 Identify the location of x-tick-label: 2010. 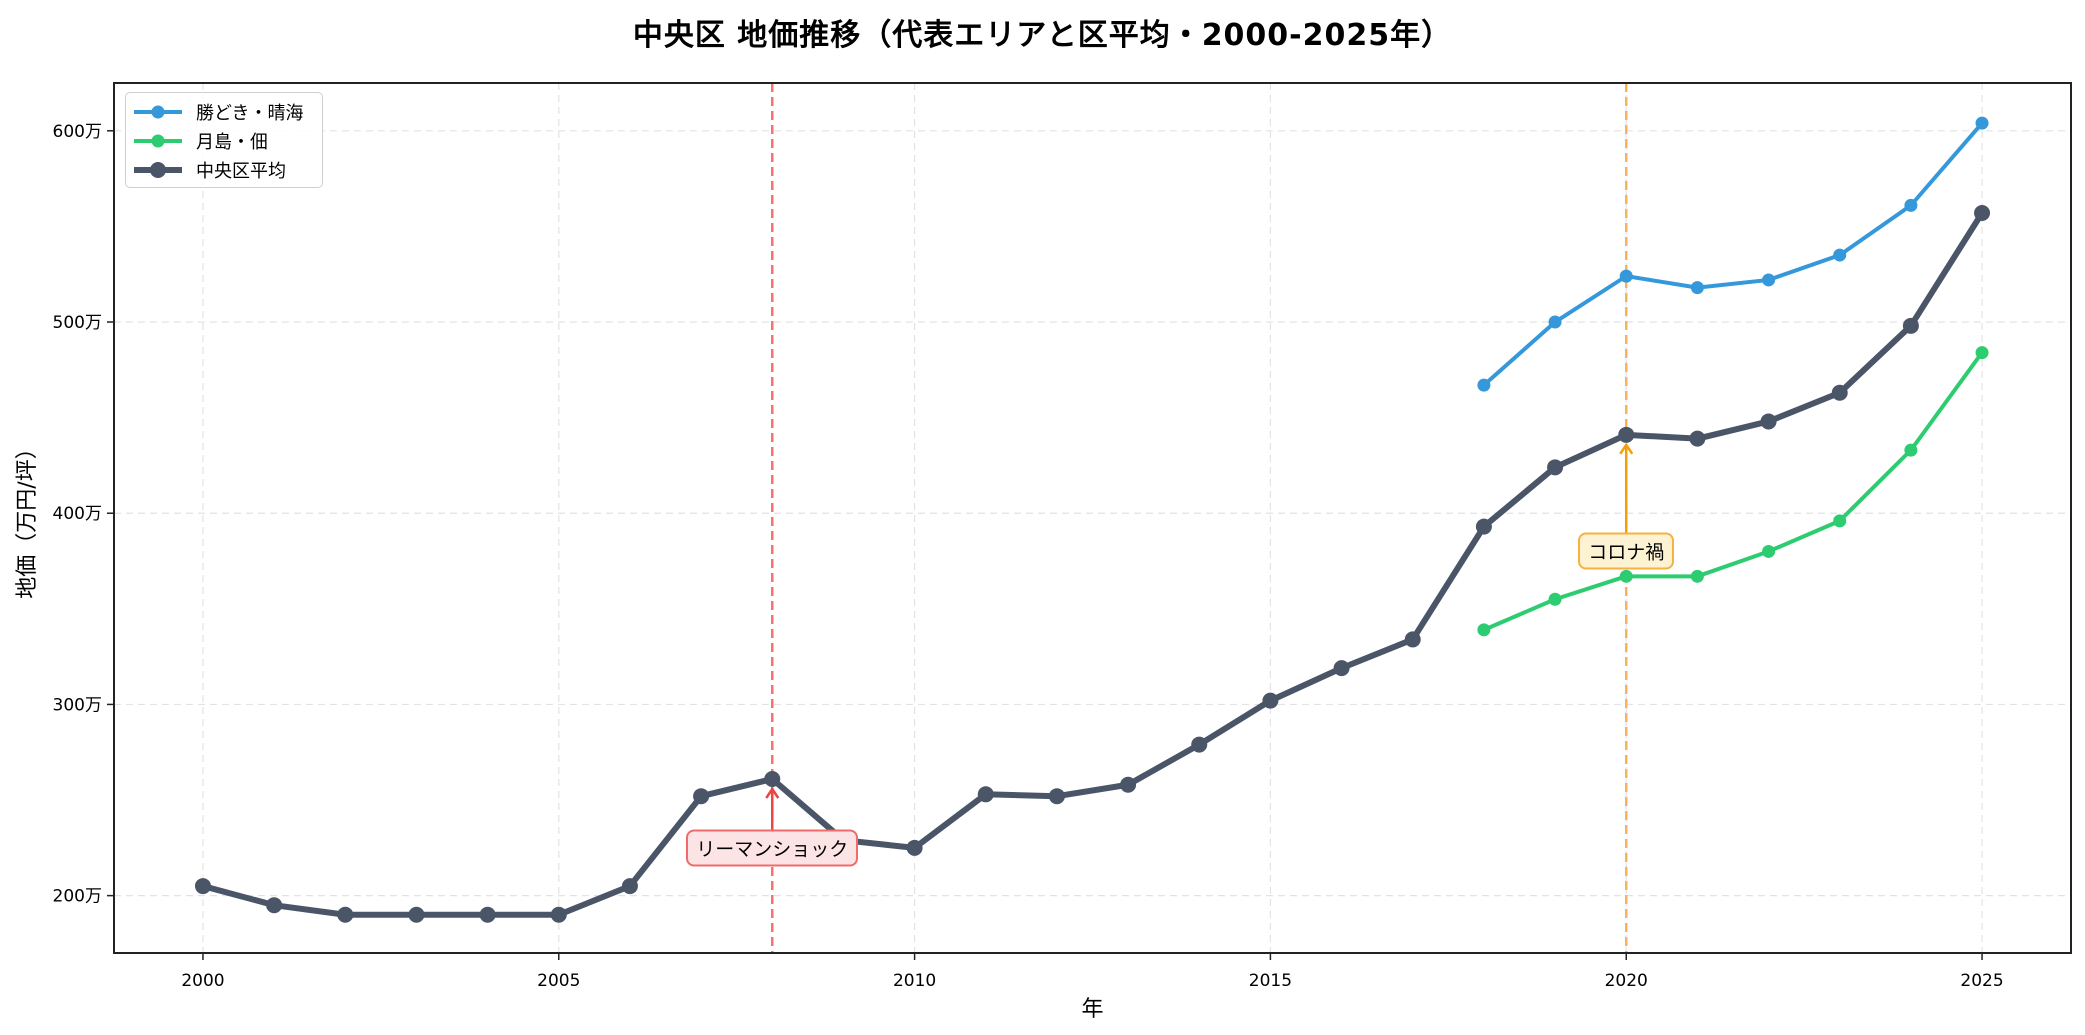
(914, 981).